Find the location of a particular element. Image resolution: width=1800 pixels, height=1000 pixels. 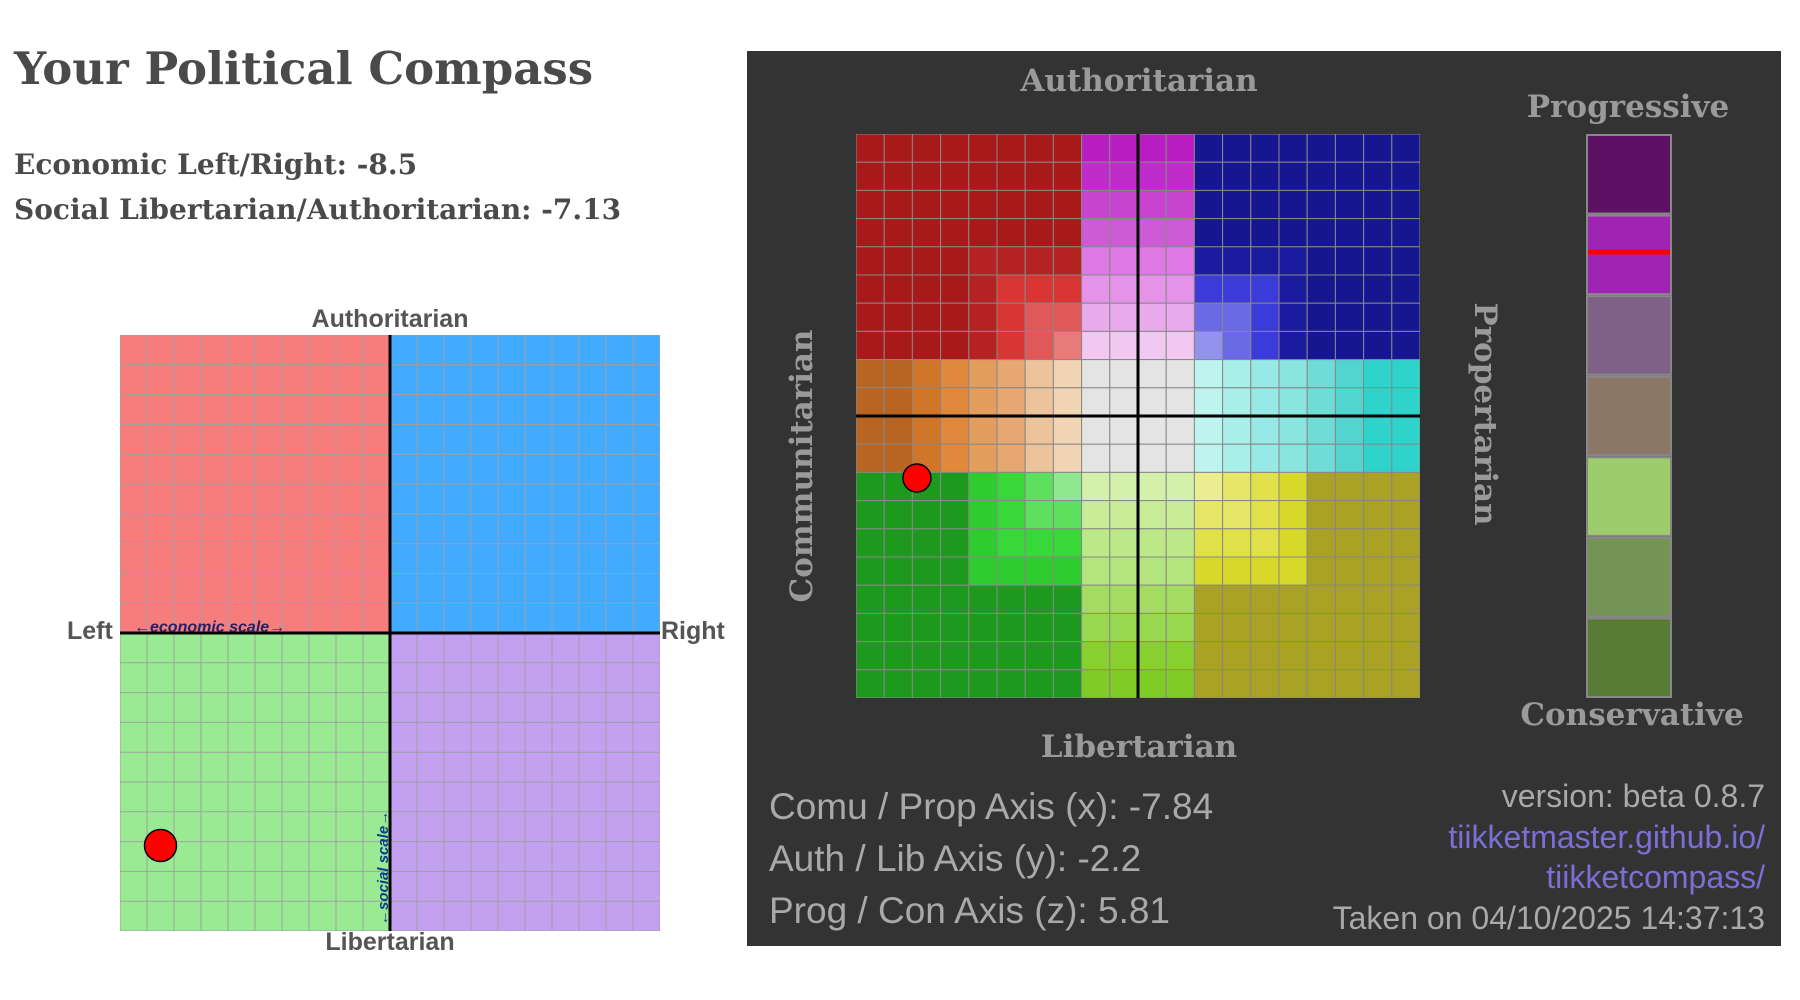

site-link-line2: tiikketcompass/ is located at coordinates (1655, 877).